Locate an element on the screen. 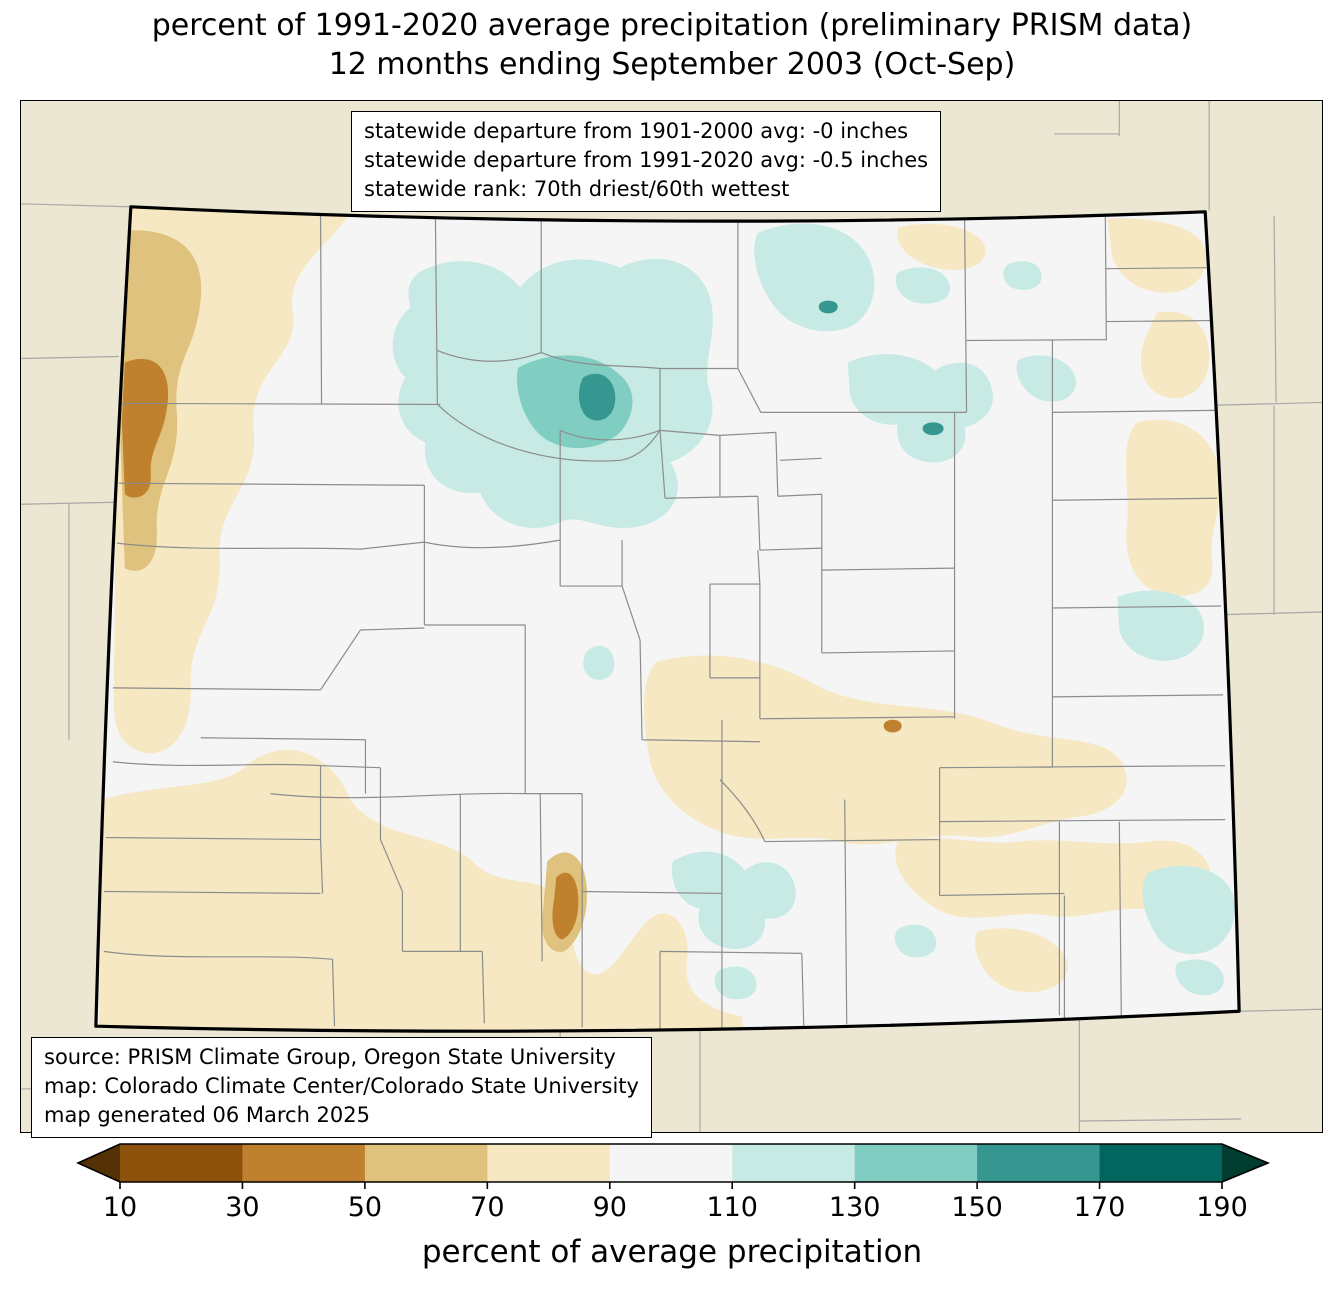  colorbar-tick-label: 50 is located at coordinates (365, 1207).